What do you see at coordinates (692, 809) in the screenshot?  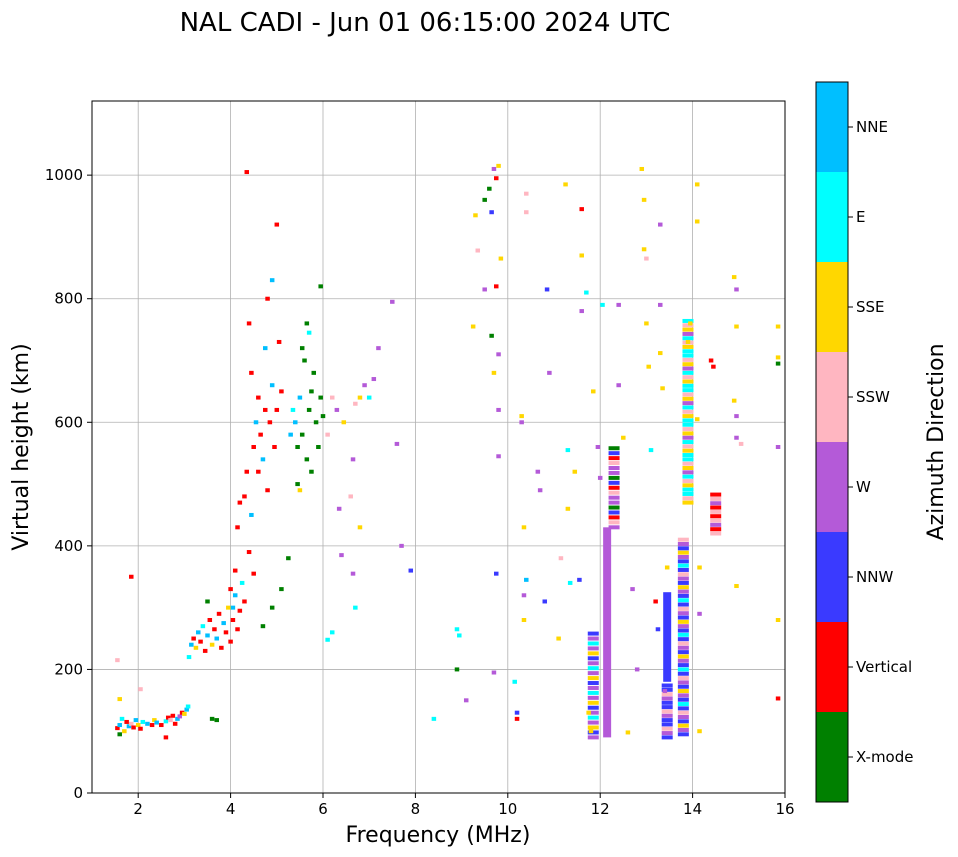 I see `x-tick-label: 14` at bounding box center [692, 809].